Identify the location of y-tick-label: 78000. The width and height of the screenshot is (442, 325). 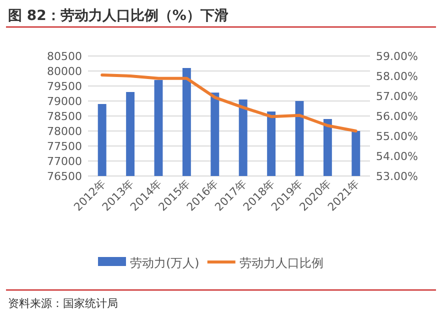
(64, 131).